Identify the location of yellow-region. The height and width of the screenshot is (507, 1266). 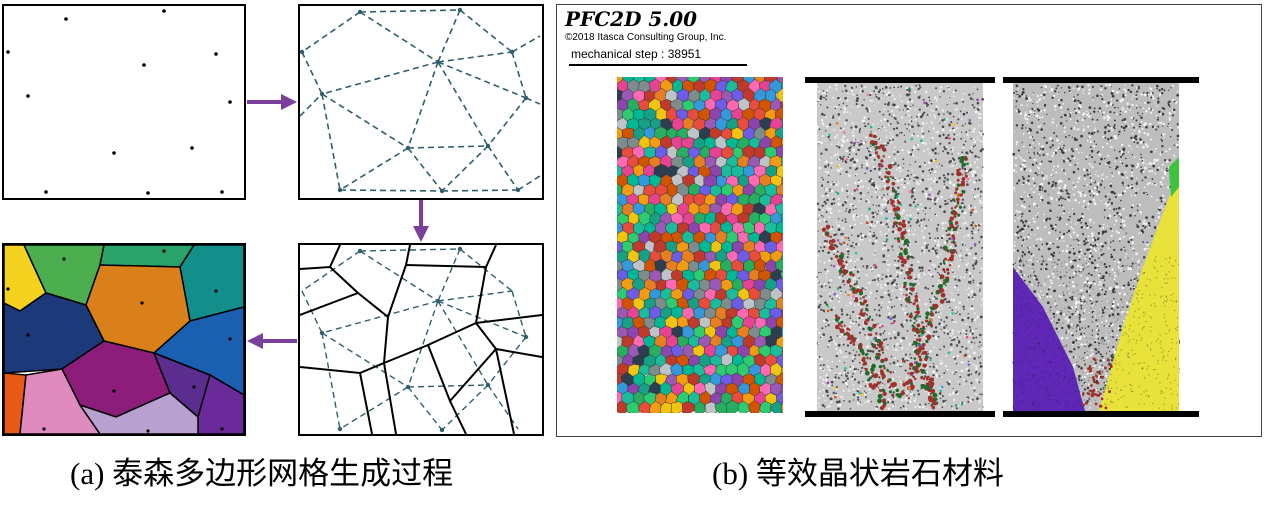
(1139, 294).